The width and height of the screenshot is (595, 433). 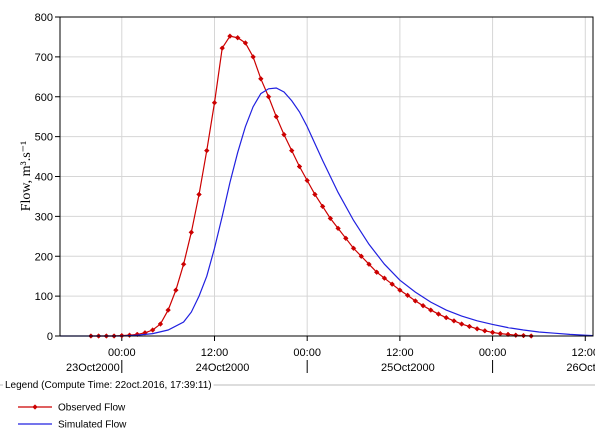 I want to click on y-tick-label: 500, so click(x=44, y=138).